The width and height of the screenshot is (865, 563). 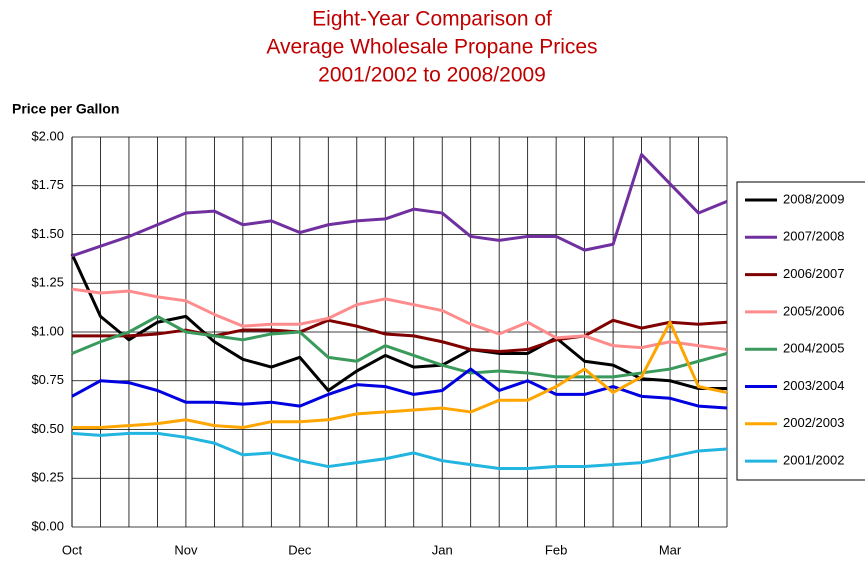 What do you see at coordinates (72, 549) in the screenshot?
I see `x-tick-label: Oct` at bounding box center [72, 549].